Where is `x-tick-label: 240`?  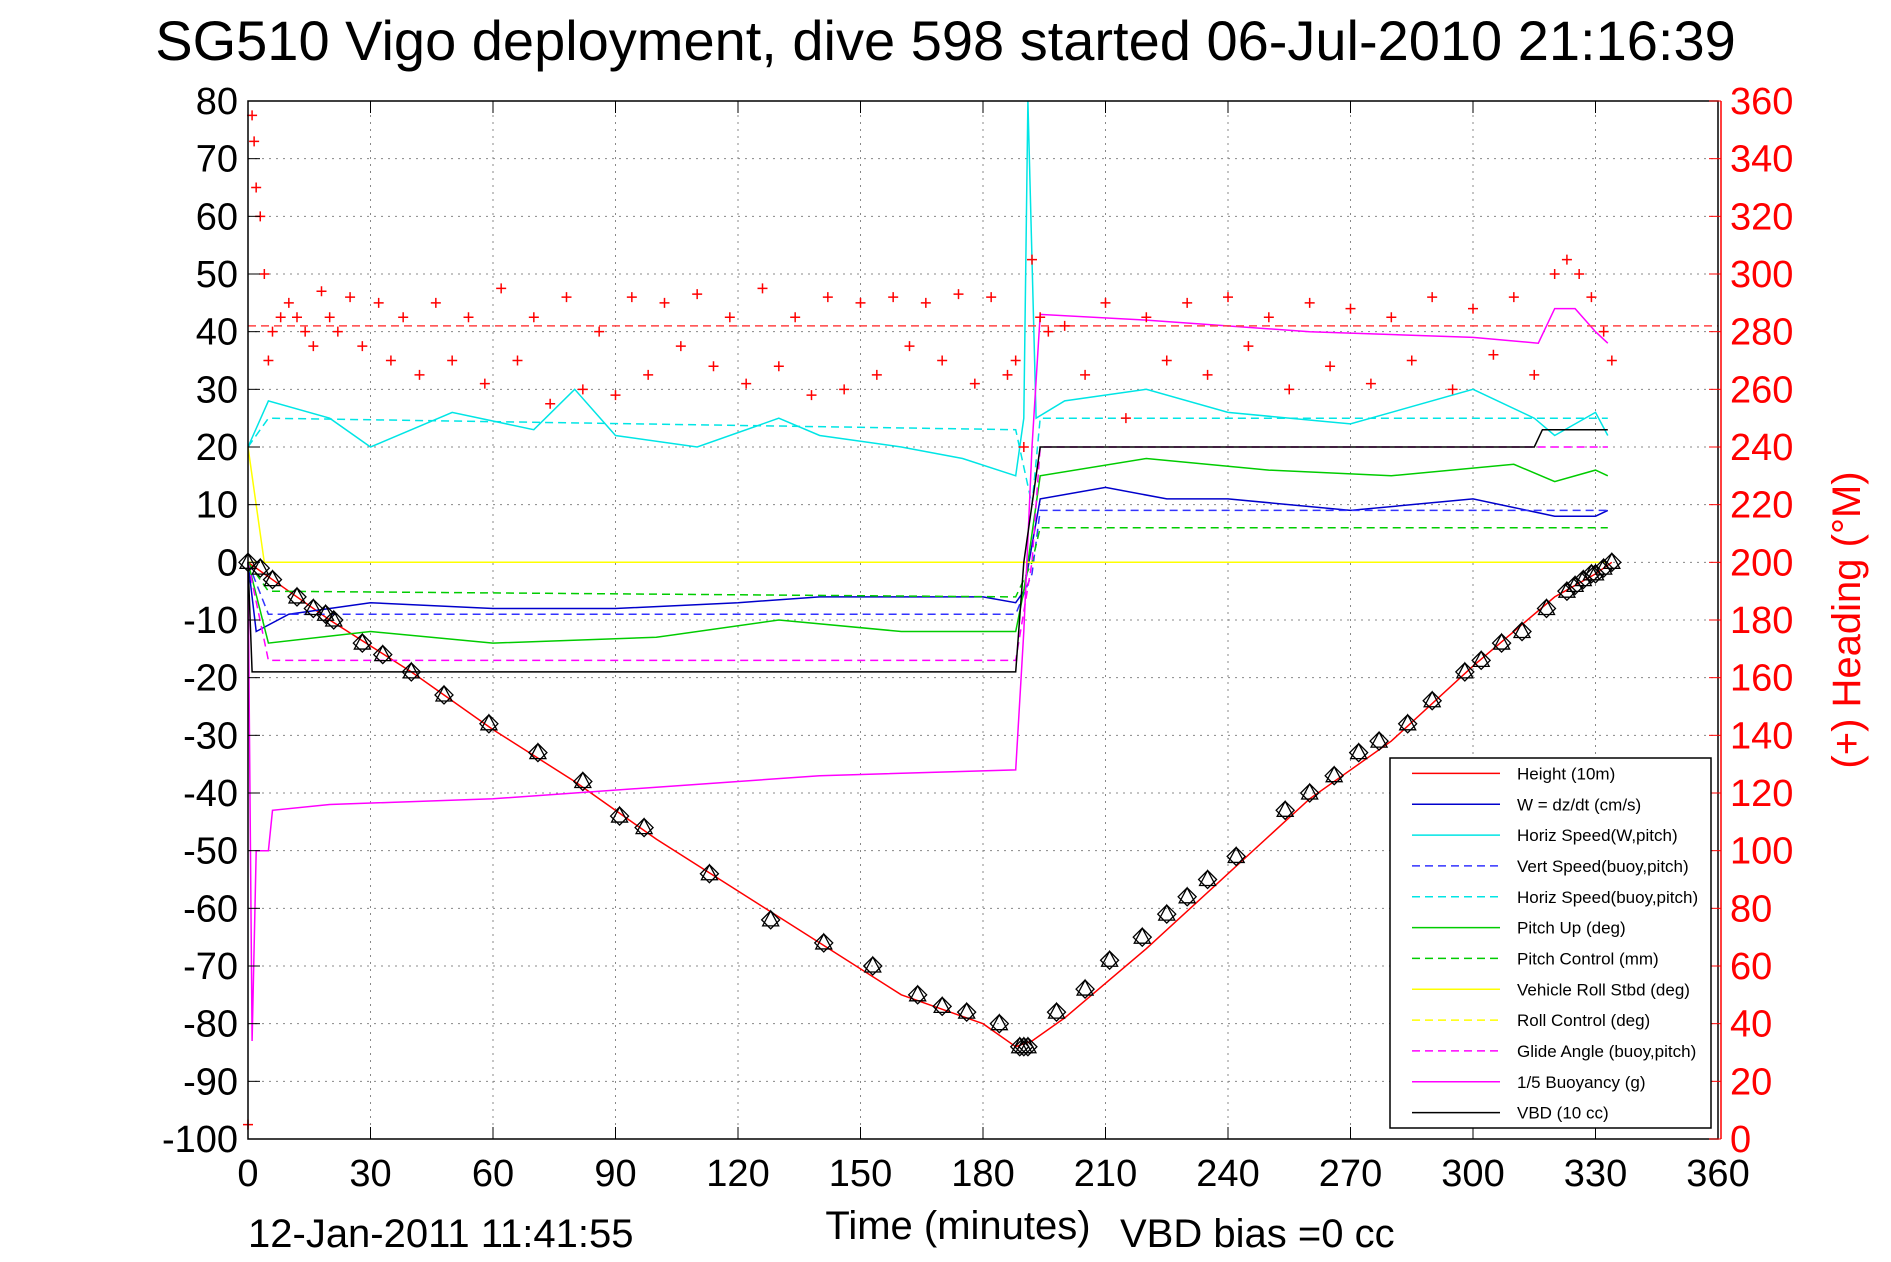 x-tick-label: 240 is located at coordinates (1227, 1174).